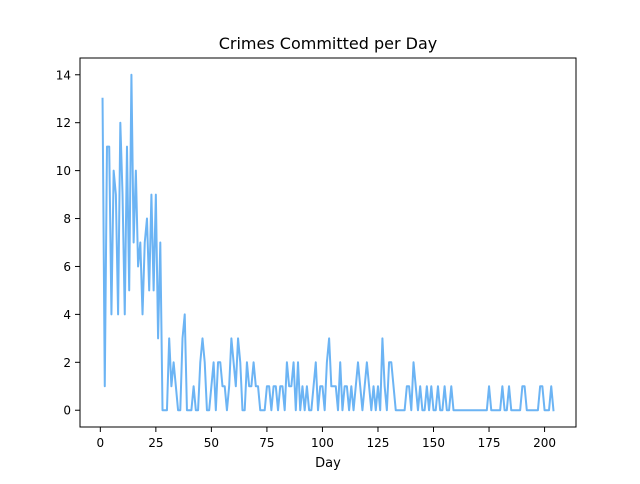 Image resolution: width=640 pixels, height=484 pixels. Describe the element at coordinates (67, 267) in the screenshot. I see `y-tick-label: 6` at that location.